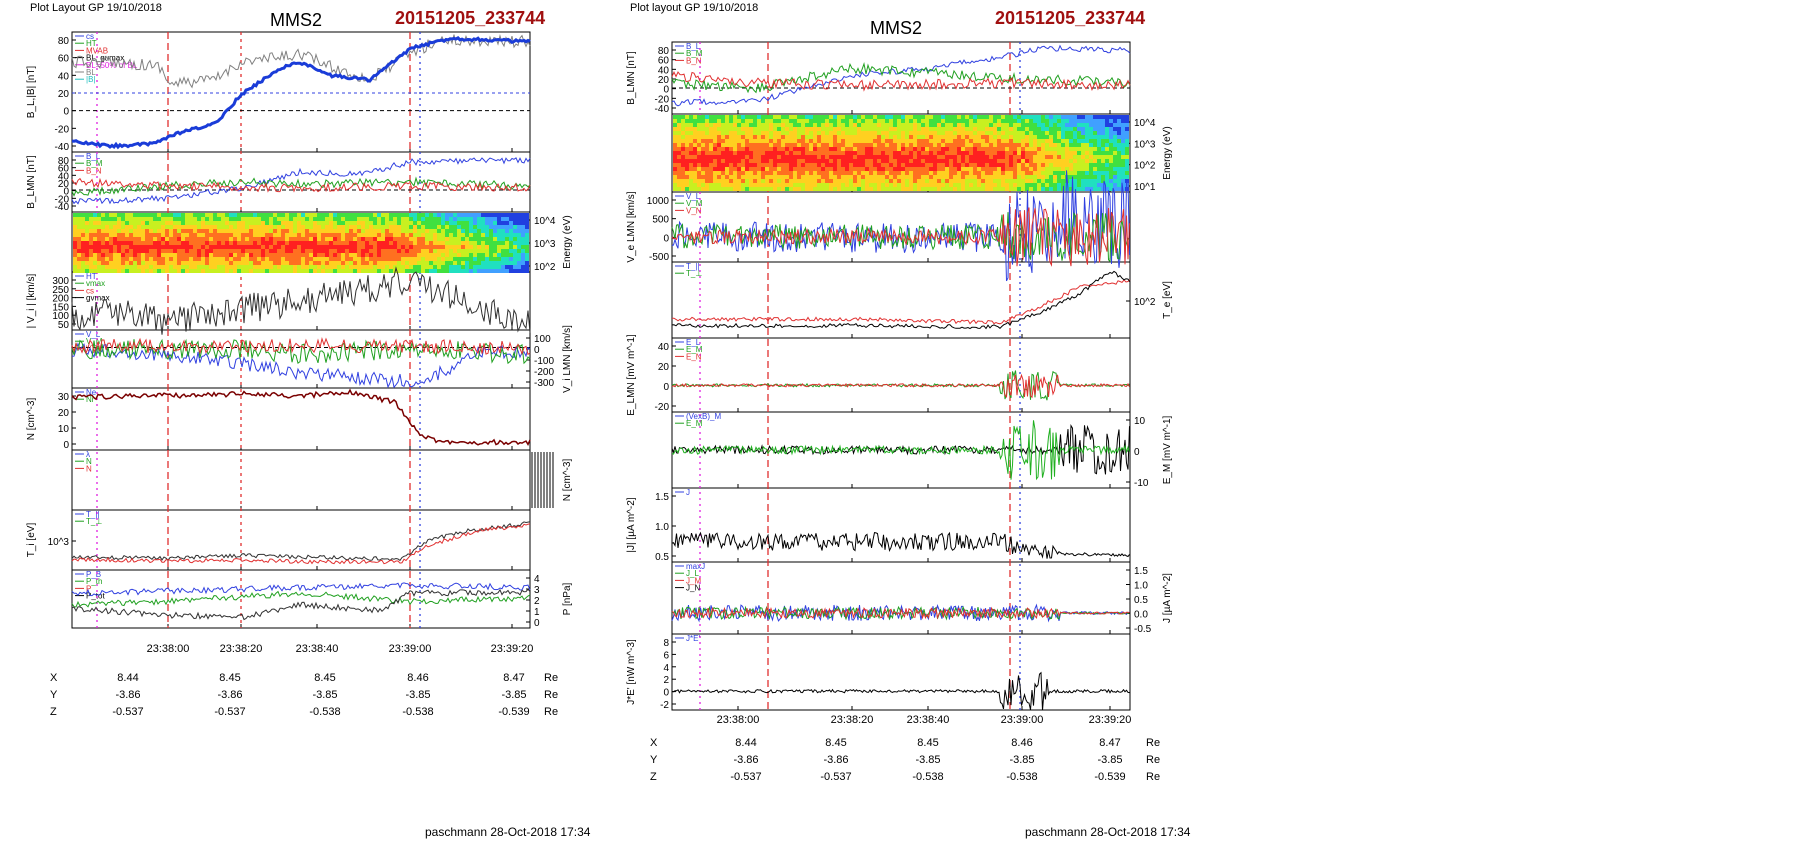  I want to click on right-panel-6-ytick-label-0: 1.5, so click(662, 497).